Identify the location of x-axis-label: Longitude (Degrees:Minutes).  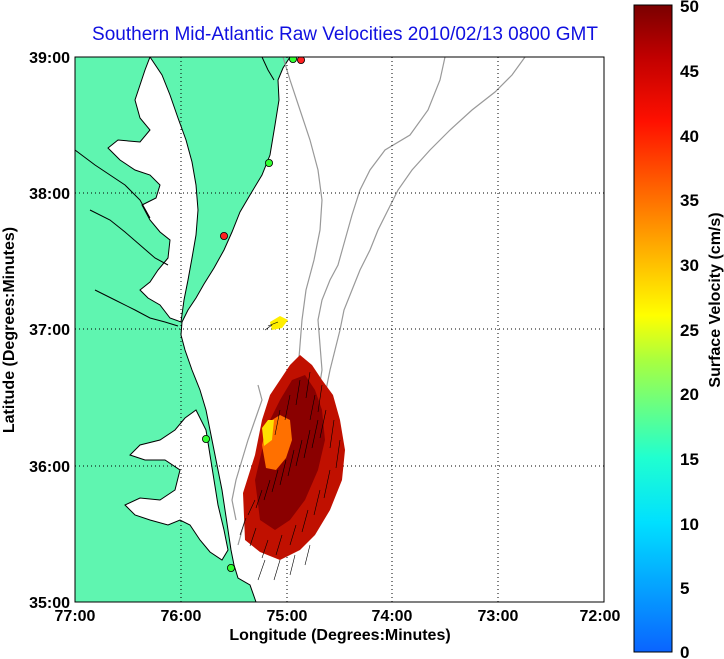
(339, 635).